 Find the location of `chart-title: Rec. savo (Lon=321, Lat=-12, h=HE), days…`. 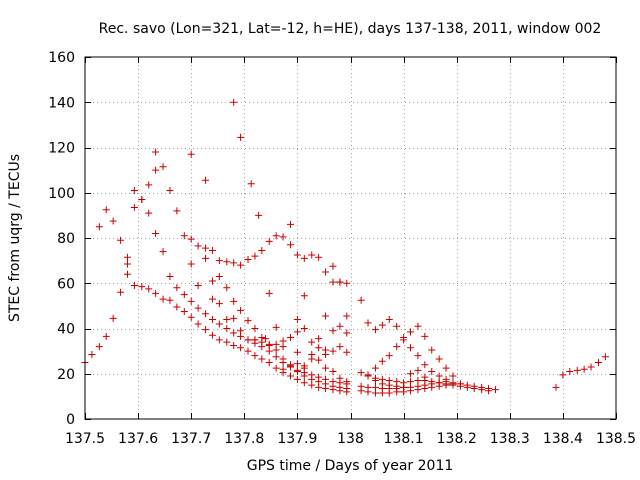

chart-title: Rec. savo (Lon=321, Lat=-12, h=HE), days… is located at coordinates (350, 29).